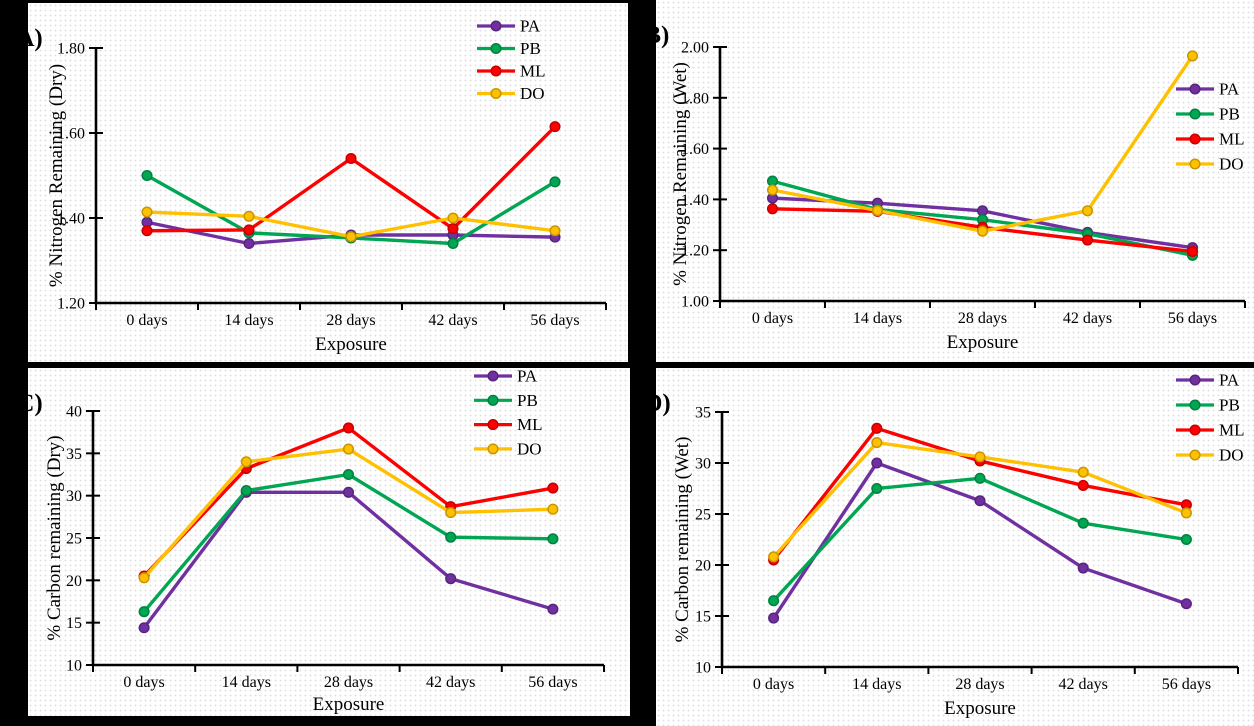  I want to click on panel-b-label: (B), so click(653, 35).